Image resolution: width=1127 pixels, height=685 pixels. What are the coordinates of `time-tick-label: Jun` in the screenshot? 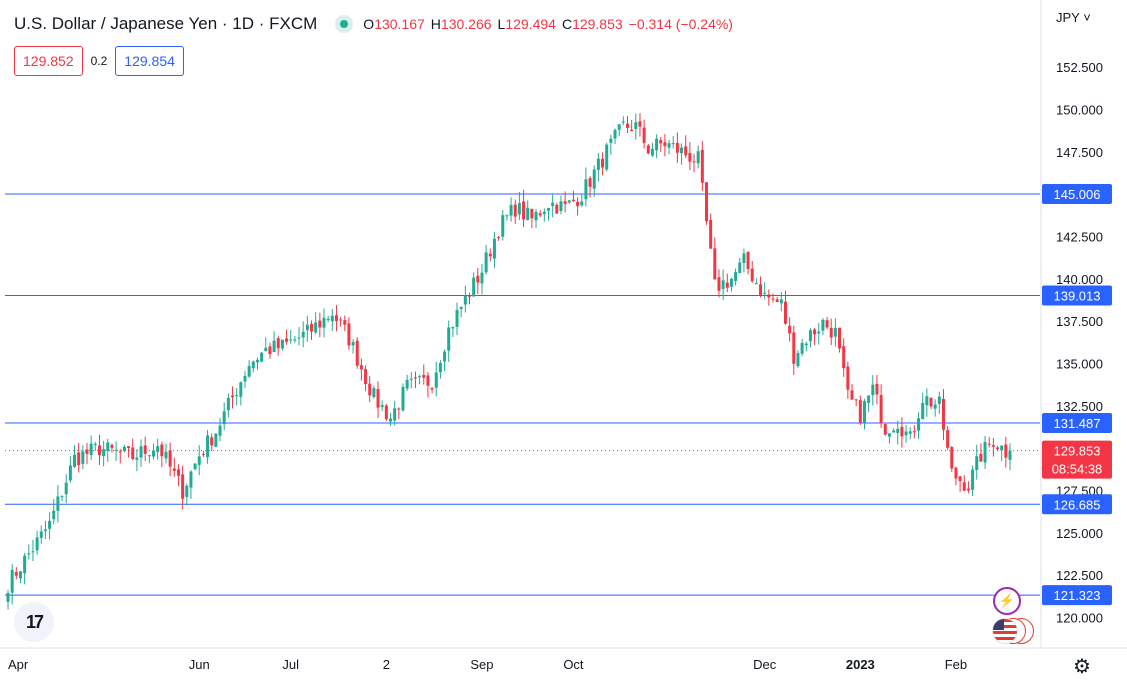 It's located at (199, 664).